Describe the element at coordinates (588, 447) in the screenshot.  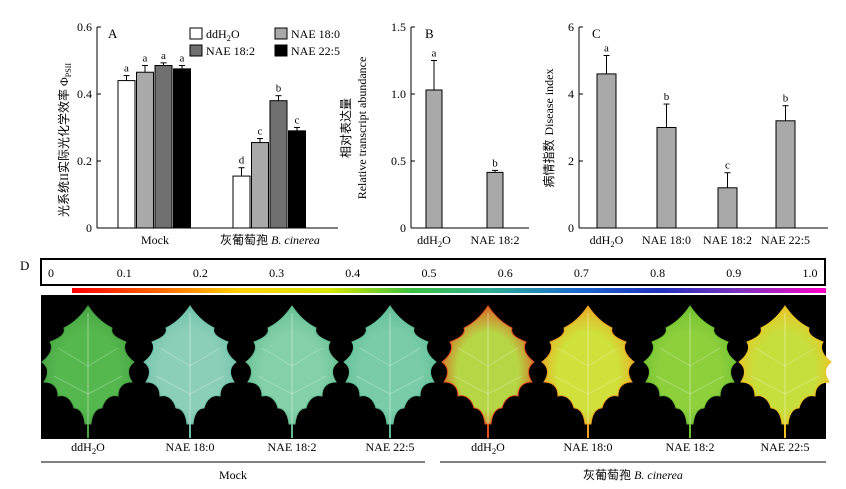
I see `leaf-label: NAE 18:0` at that location.